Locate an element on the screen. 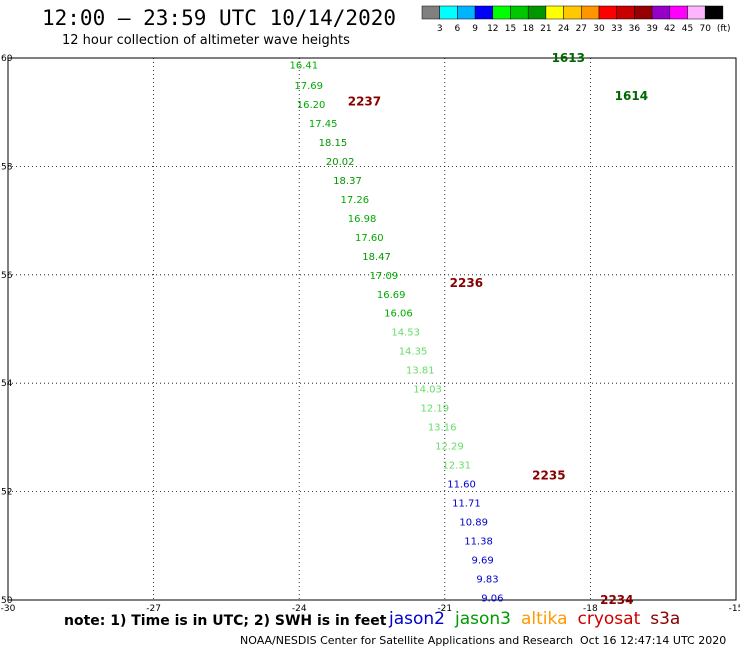 This screenshot has height=650, width=740. y-tick-label: 60 is located at coordinates (7, 59).